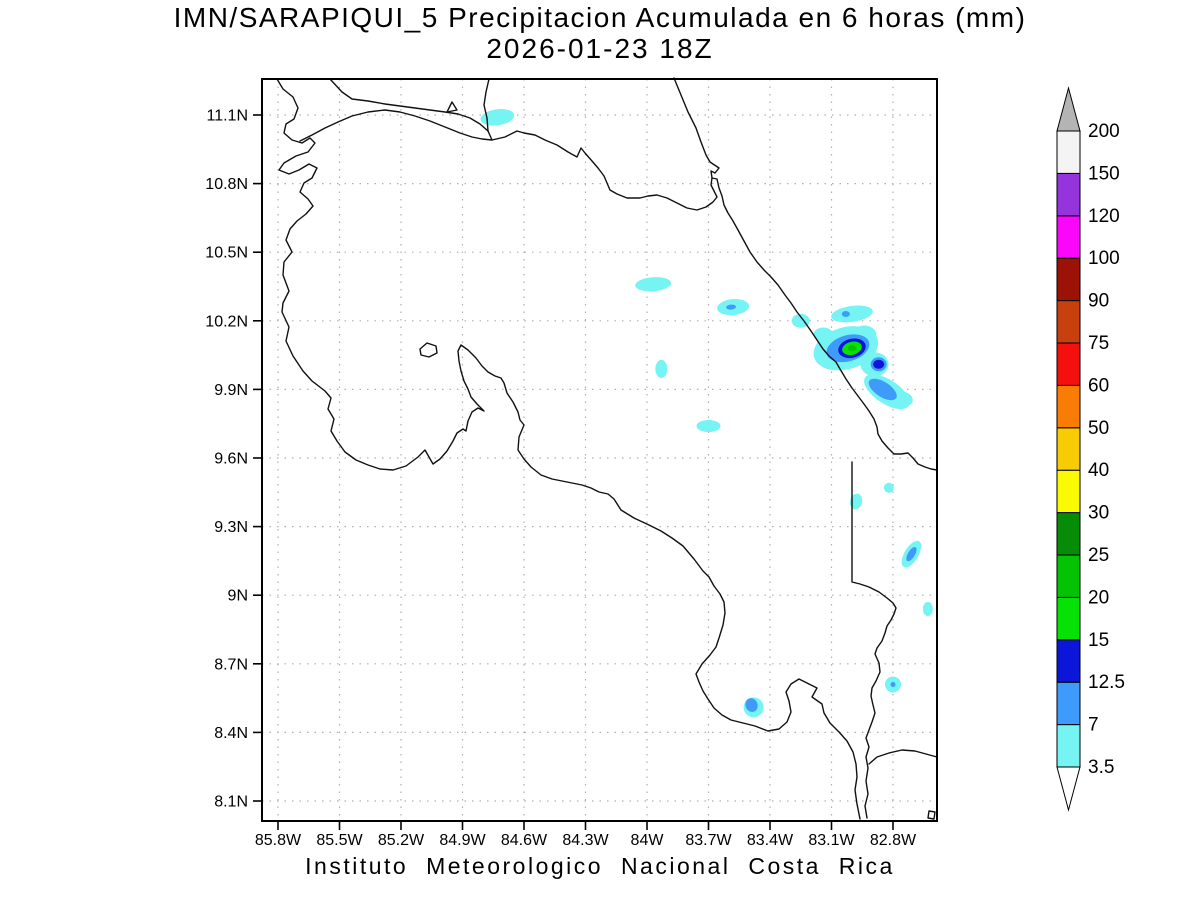  Describe the element at coordinates (708, 840) in the screenshot. I see `lon-tick-label: 83.7W` at that location.